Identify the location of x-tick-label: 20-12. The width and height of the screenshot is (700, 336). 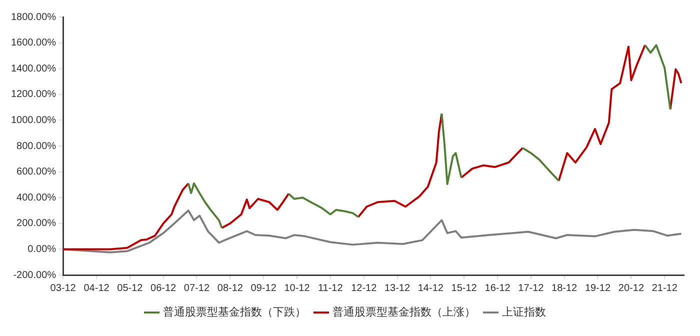
(631, 288).